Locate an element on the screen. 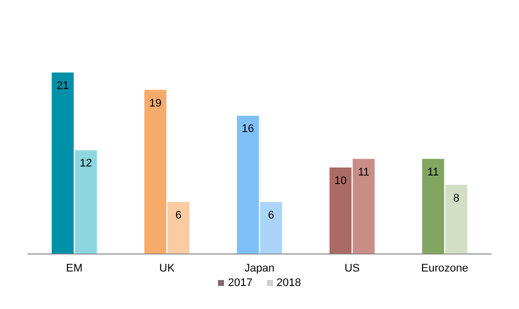 This screenshot has width=519, height=309. data-label: 21 is located at coordinates (62, 86).